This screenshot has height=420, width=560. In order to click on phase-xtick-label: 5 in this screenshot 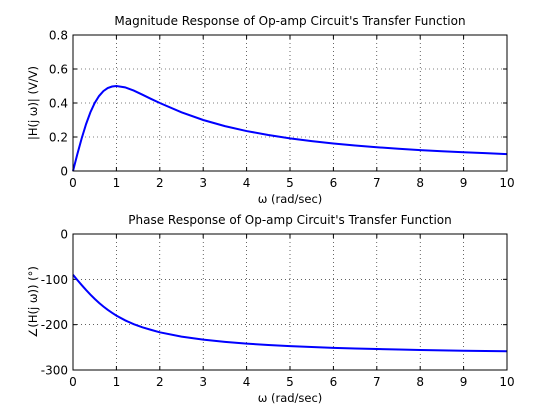, I will do `click(290, 382)`.